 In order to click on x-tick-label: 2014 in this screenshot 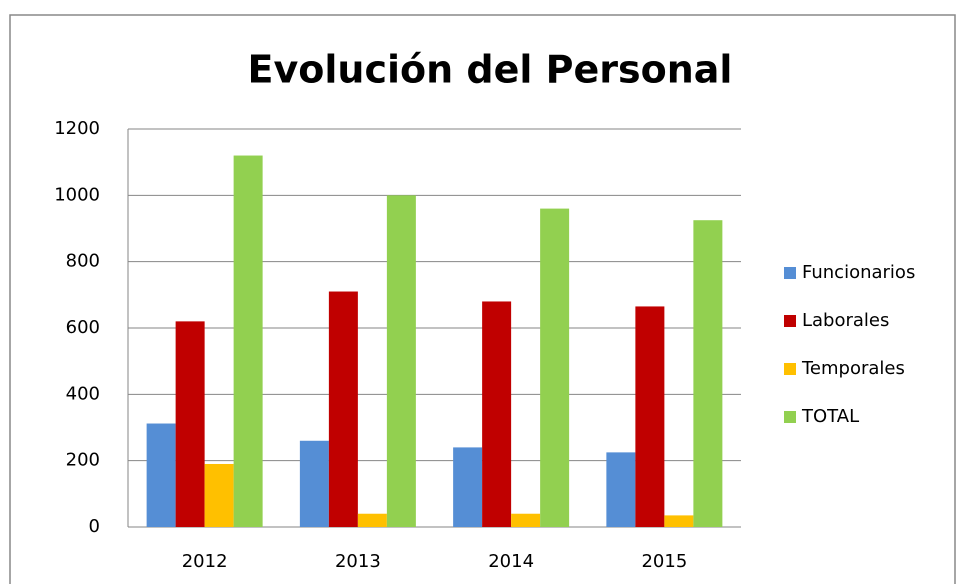, I will do `click(511, 561)`.